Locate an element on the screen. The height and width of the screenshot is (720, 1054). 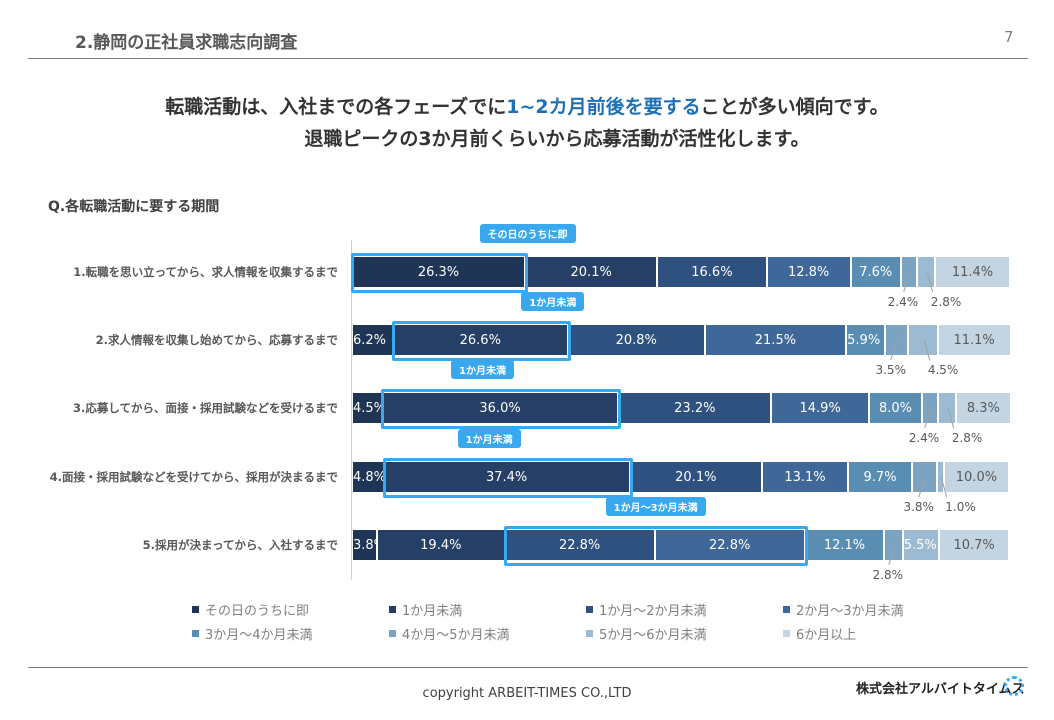
bar-segment: 20.8% is located at coordinates (637, 340).